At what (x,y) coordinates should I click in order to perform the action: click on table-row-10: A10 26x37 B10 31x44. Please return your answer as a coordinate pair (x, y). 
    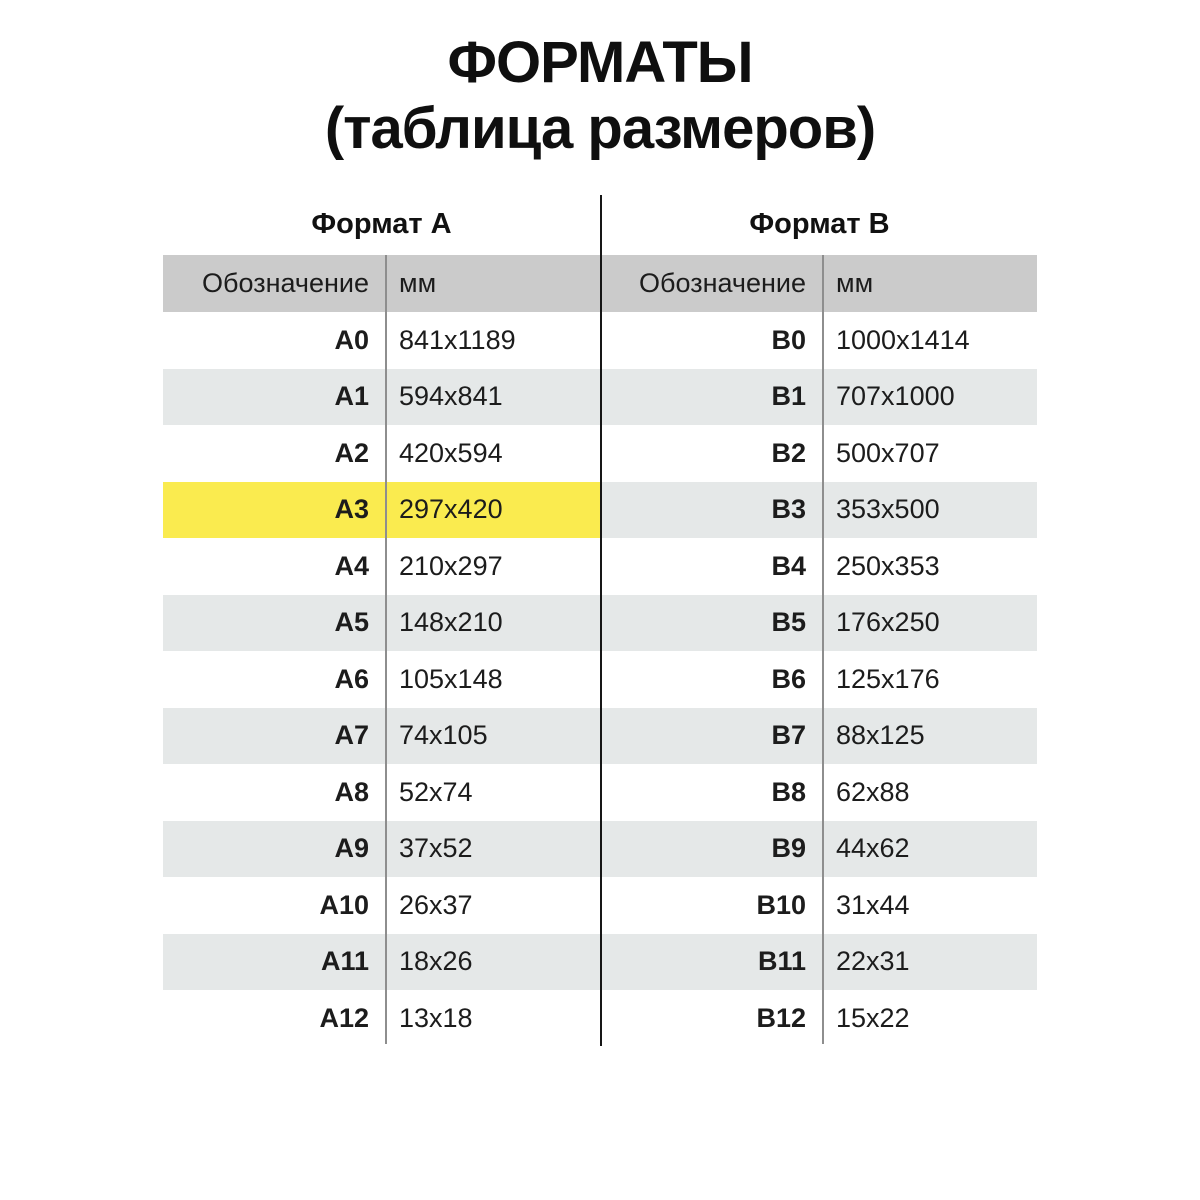
    Looking at the image, I should click on (600, 905).